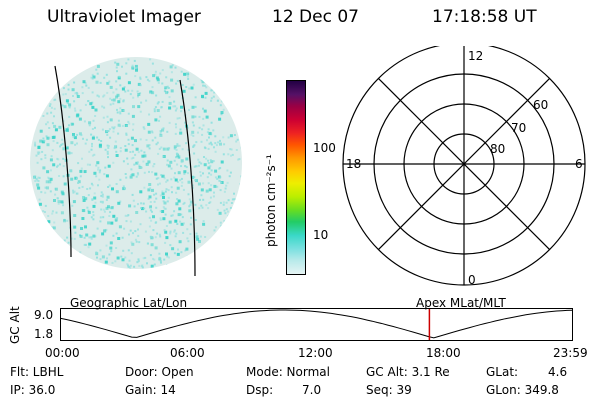 The height and width of the screenshot is (400, 600). I want to click on altitude-curve, so click(316, 324).